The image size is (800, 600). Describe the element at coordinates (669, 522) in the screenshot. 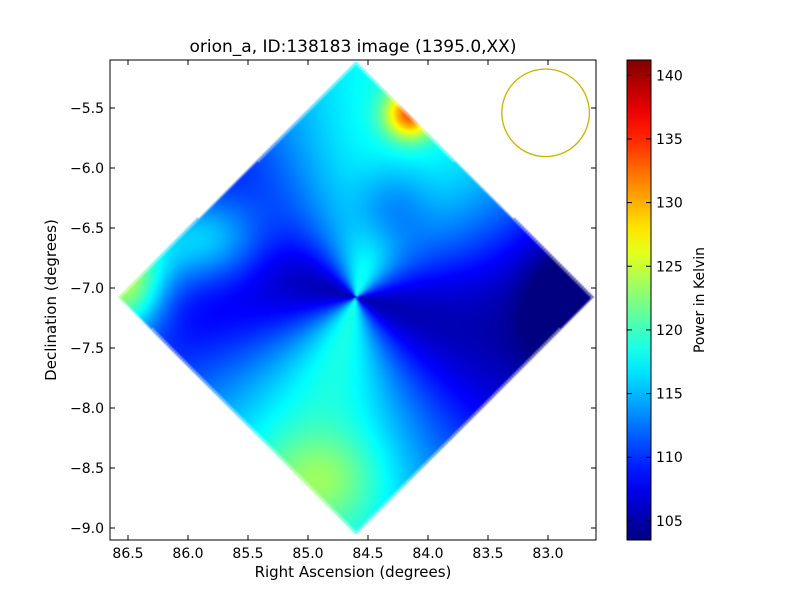

I see `colorbar-tick-label: 105` at that location.